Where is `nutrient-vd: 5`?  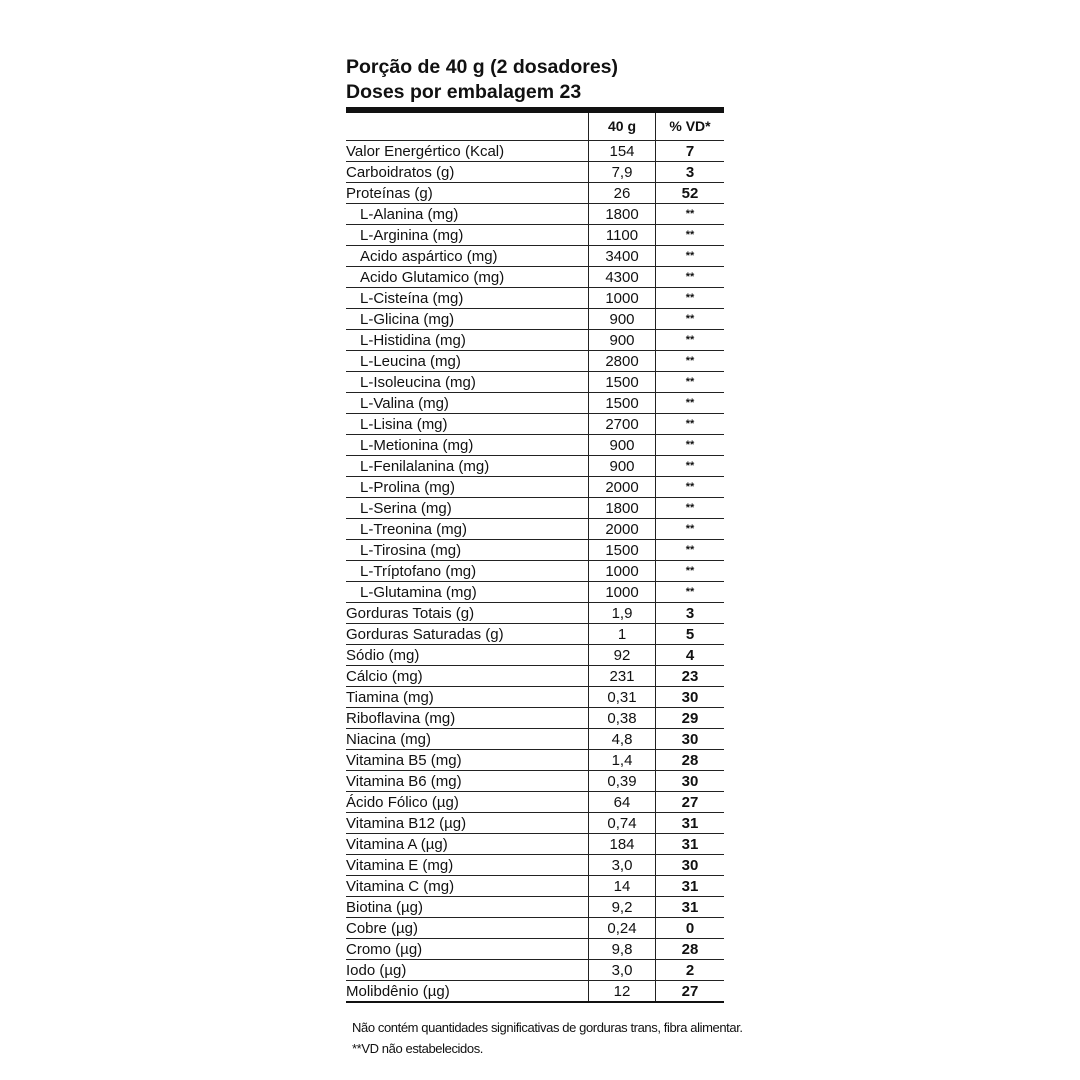
nutrient-vd: 5 is located at coordinates (689, 634).